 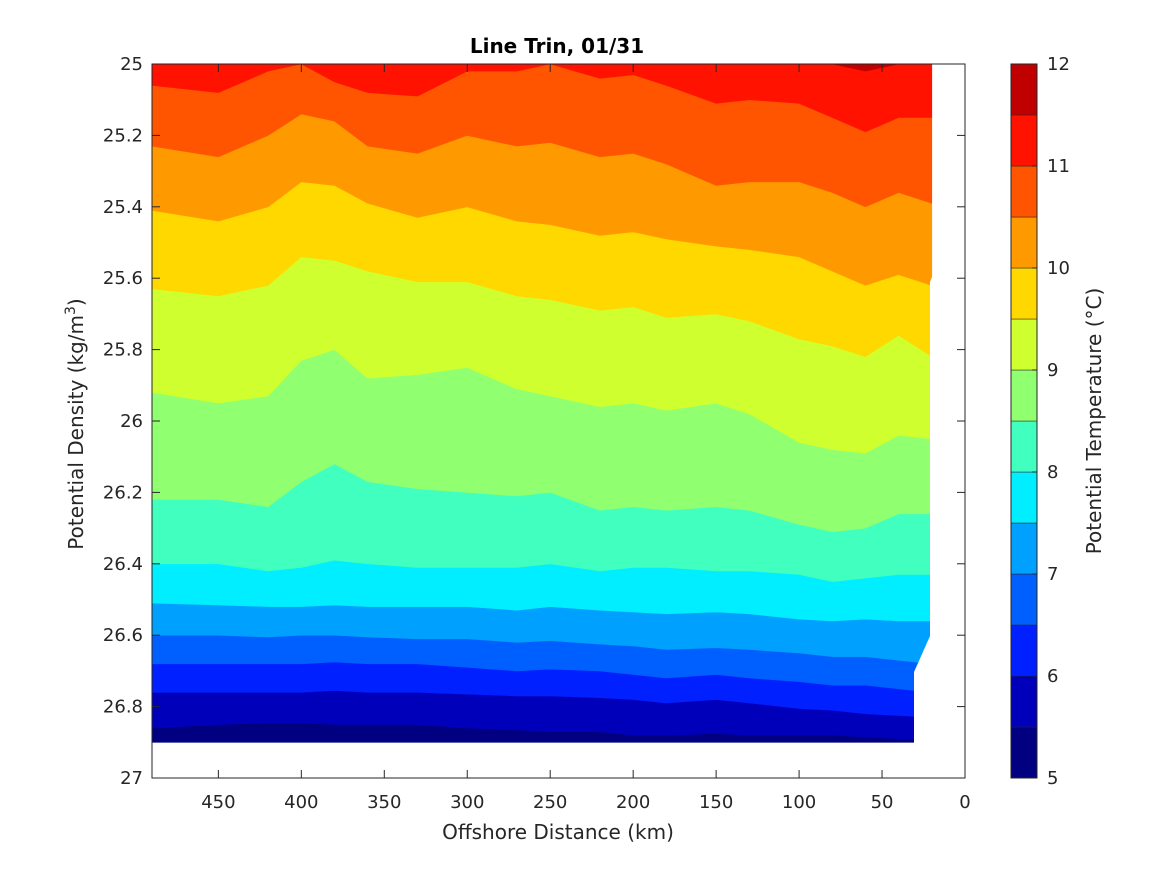 I want to click on y-tick-label: 26.4, so click(x=123, y=564).